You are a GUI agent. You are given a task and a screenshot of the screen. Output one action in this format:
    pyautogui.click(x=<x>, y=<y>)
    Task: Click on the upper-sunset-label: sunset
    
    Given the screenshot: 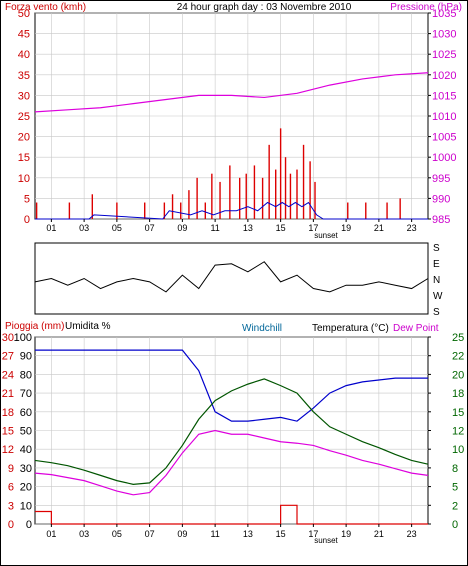 What is the action you would take?
    pyautogui.click(x=326, y=235)
    